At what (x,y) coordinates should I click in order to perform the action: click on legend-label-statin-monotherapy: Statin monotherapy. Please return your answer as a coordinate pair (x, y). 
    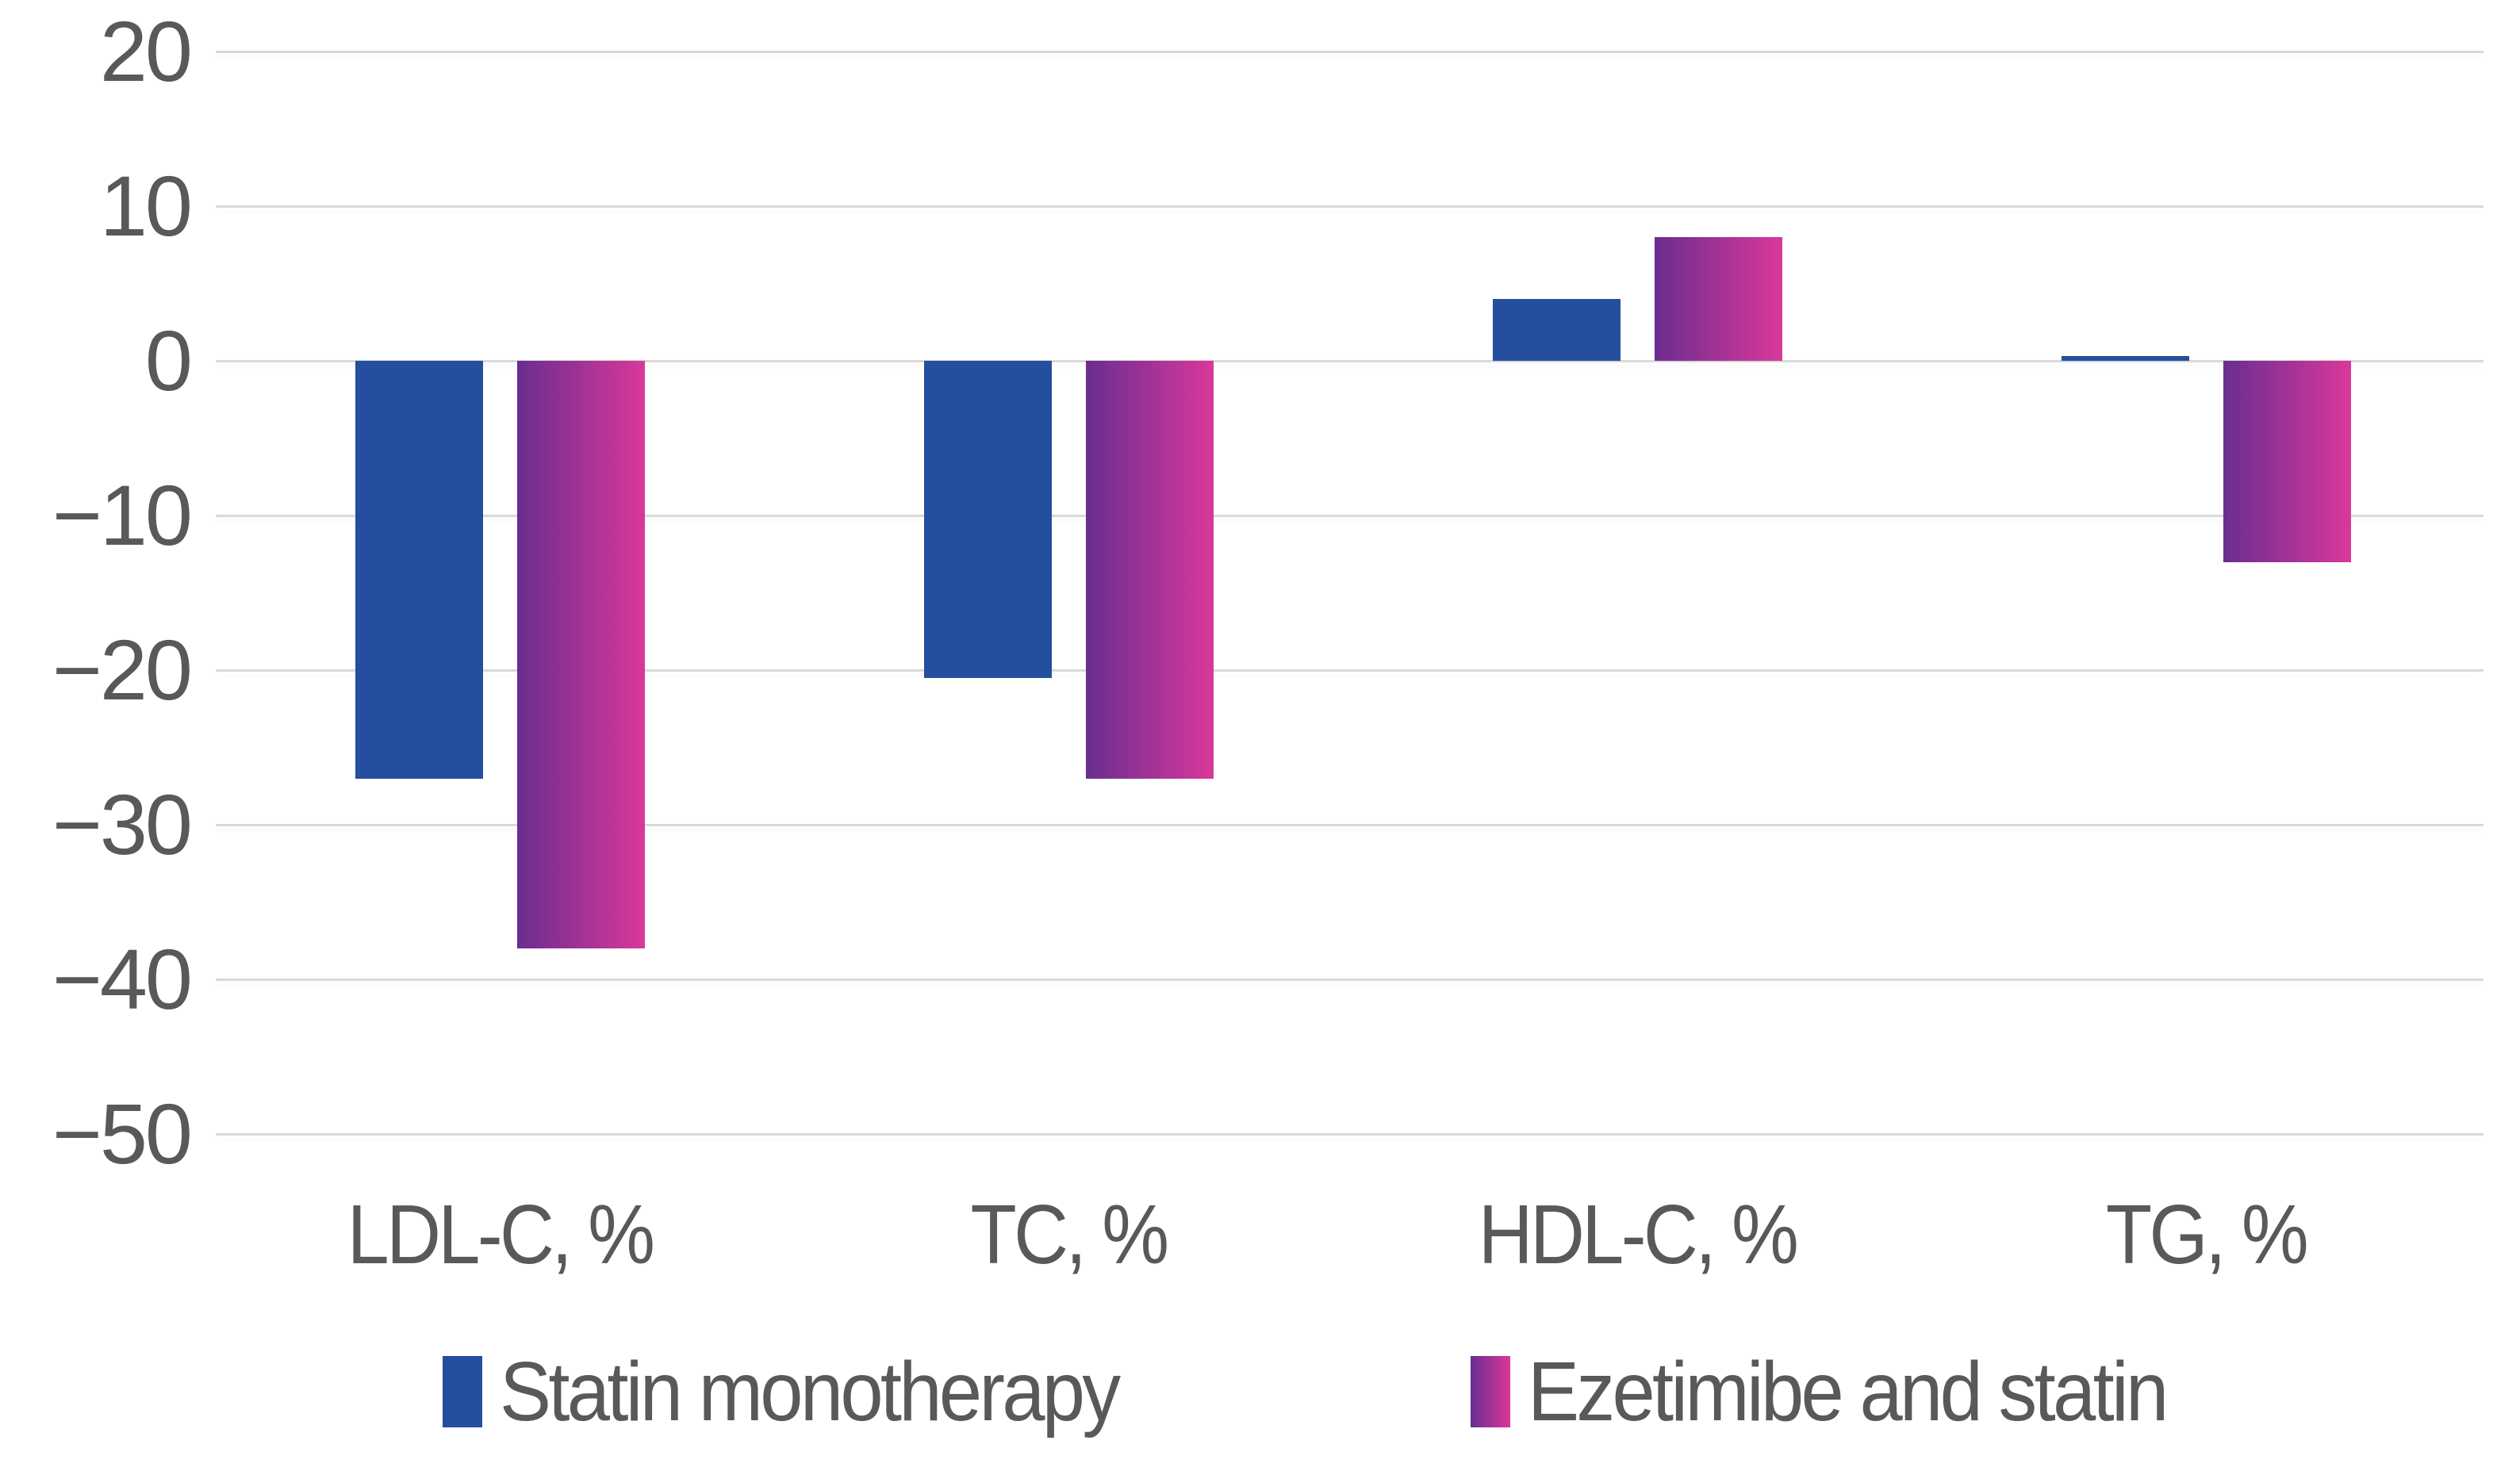
    Looking at the image, I should click on (810, 1391).